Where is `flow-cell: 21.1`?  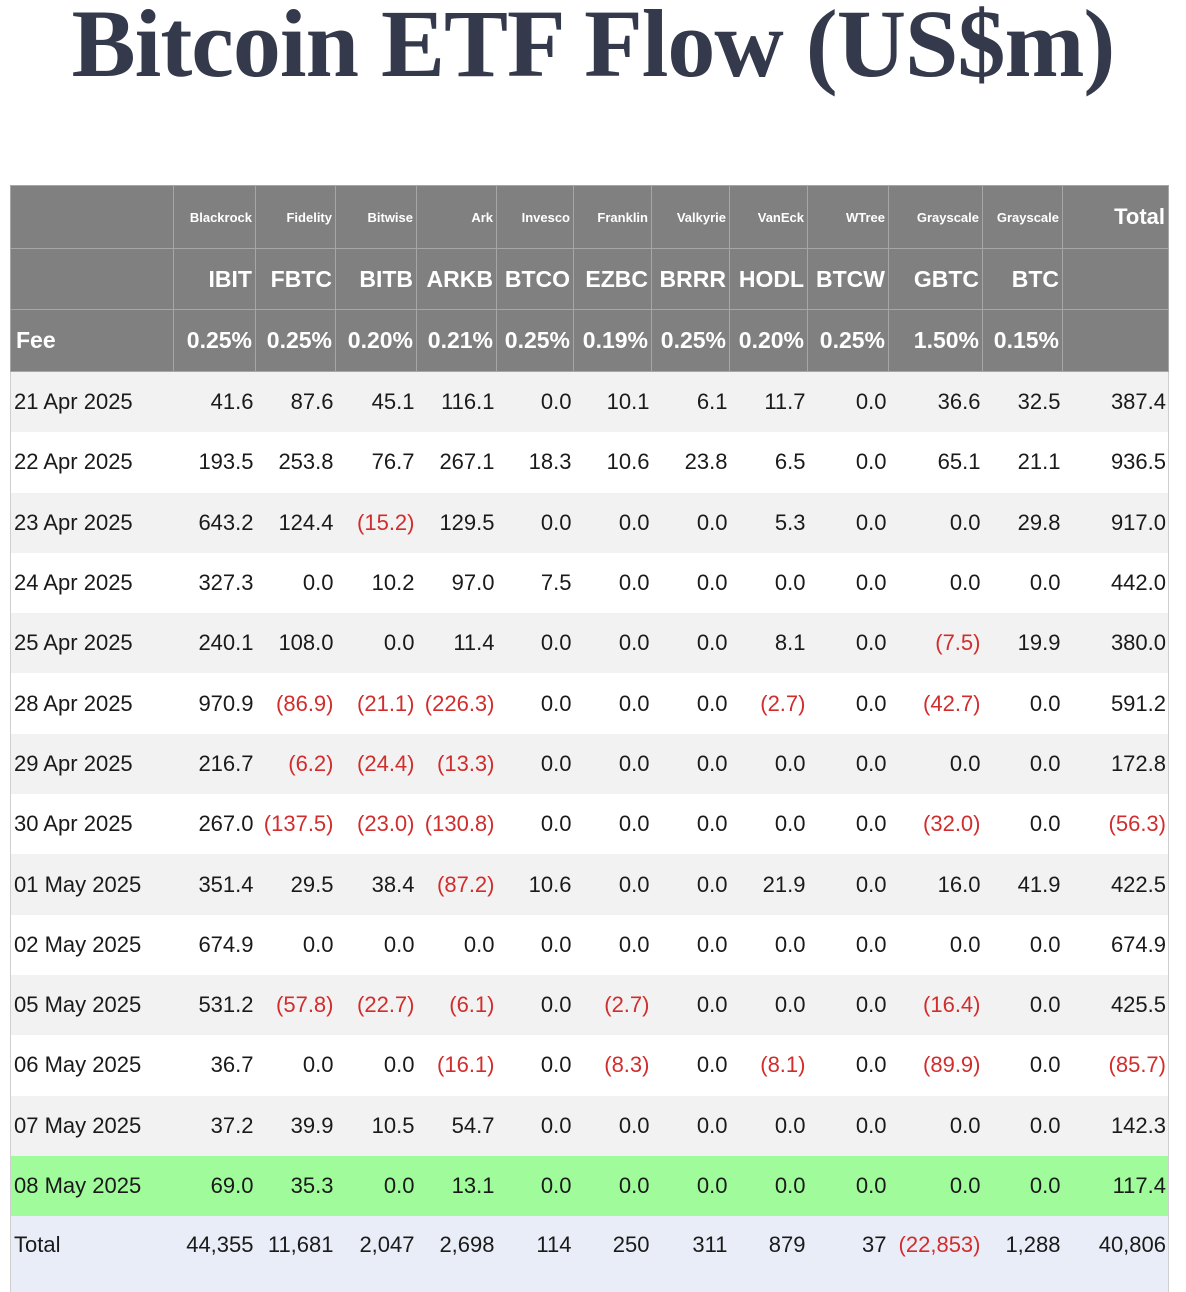 flow-cell: 21.1 is located at coordinates (1022, 462).